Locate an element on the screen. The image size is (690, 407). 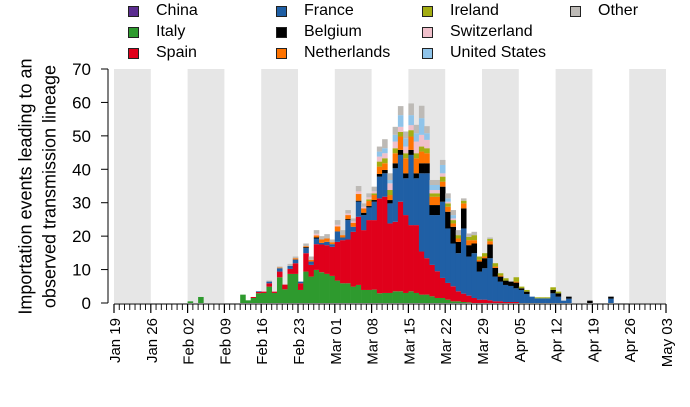
legend-item-other: Other is located at coordinates (604, 11).